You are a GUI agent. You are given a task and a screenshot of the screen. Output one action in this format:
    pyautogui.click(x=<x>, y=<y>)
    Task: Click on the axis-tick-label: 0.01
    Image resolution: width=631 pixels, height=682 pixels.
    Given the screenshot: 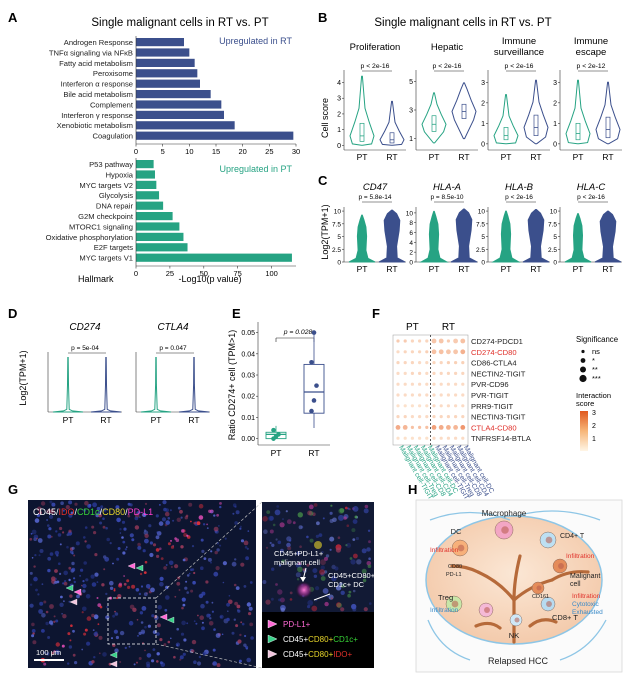 What is the action you would take?
    pyautogui.click(x=248, y=418)
    